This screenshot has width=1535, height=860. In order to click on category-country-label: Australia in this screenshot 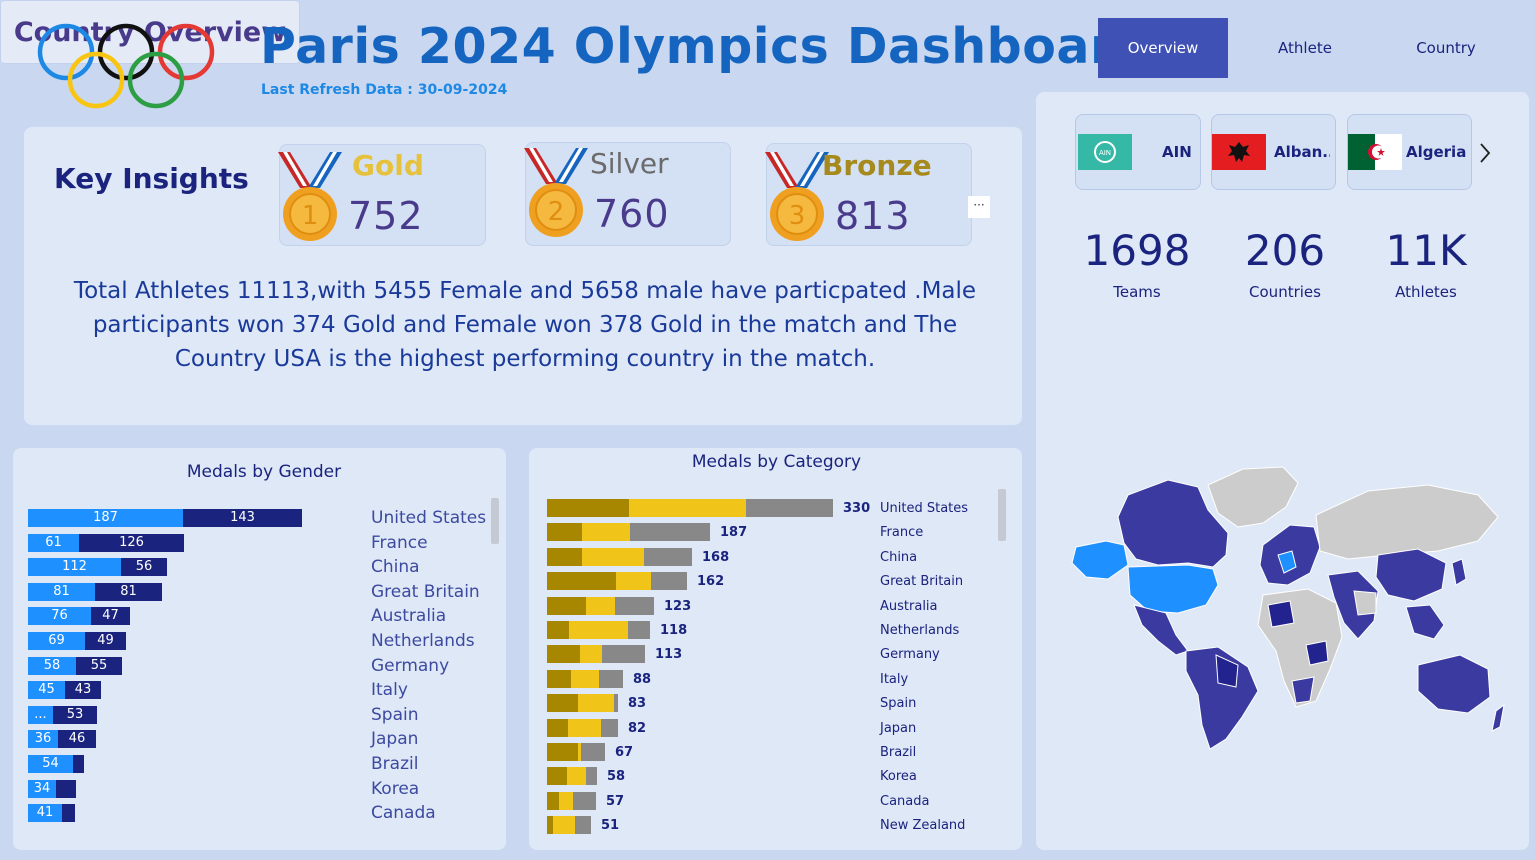, I will do `click(909, 606)`.